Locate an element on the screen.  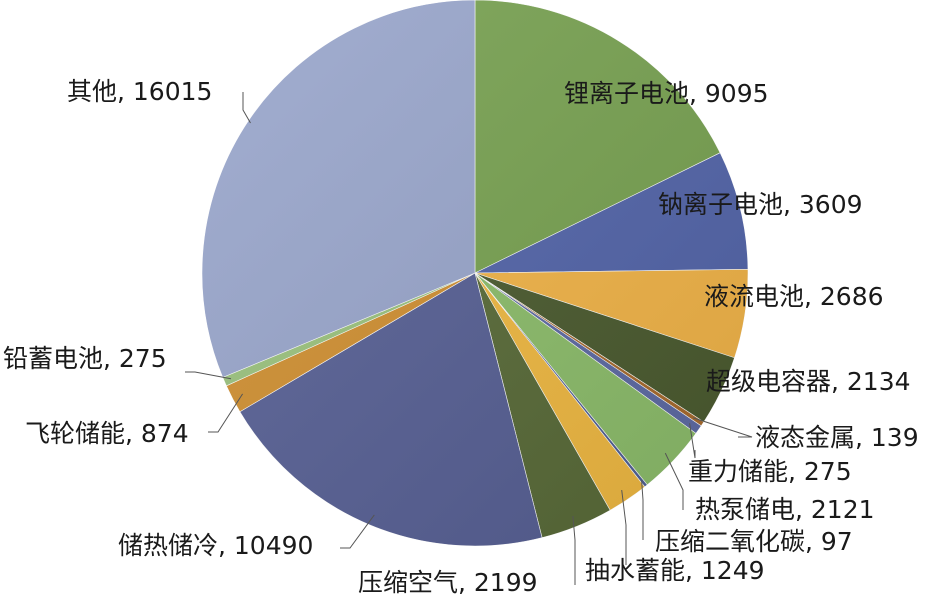
label-lithium-ion-battery: 锂离子电池, 9095 is located at coordinates (666, 93).